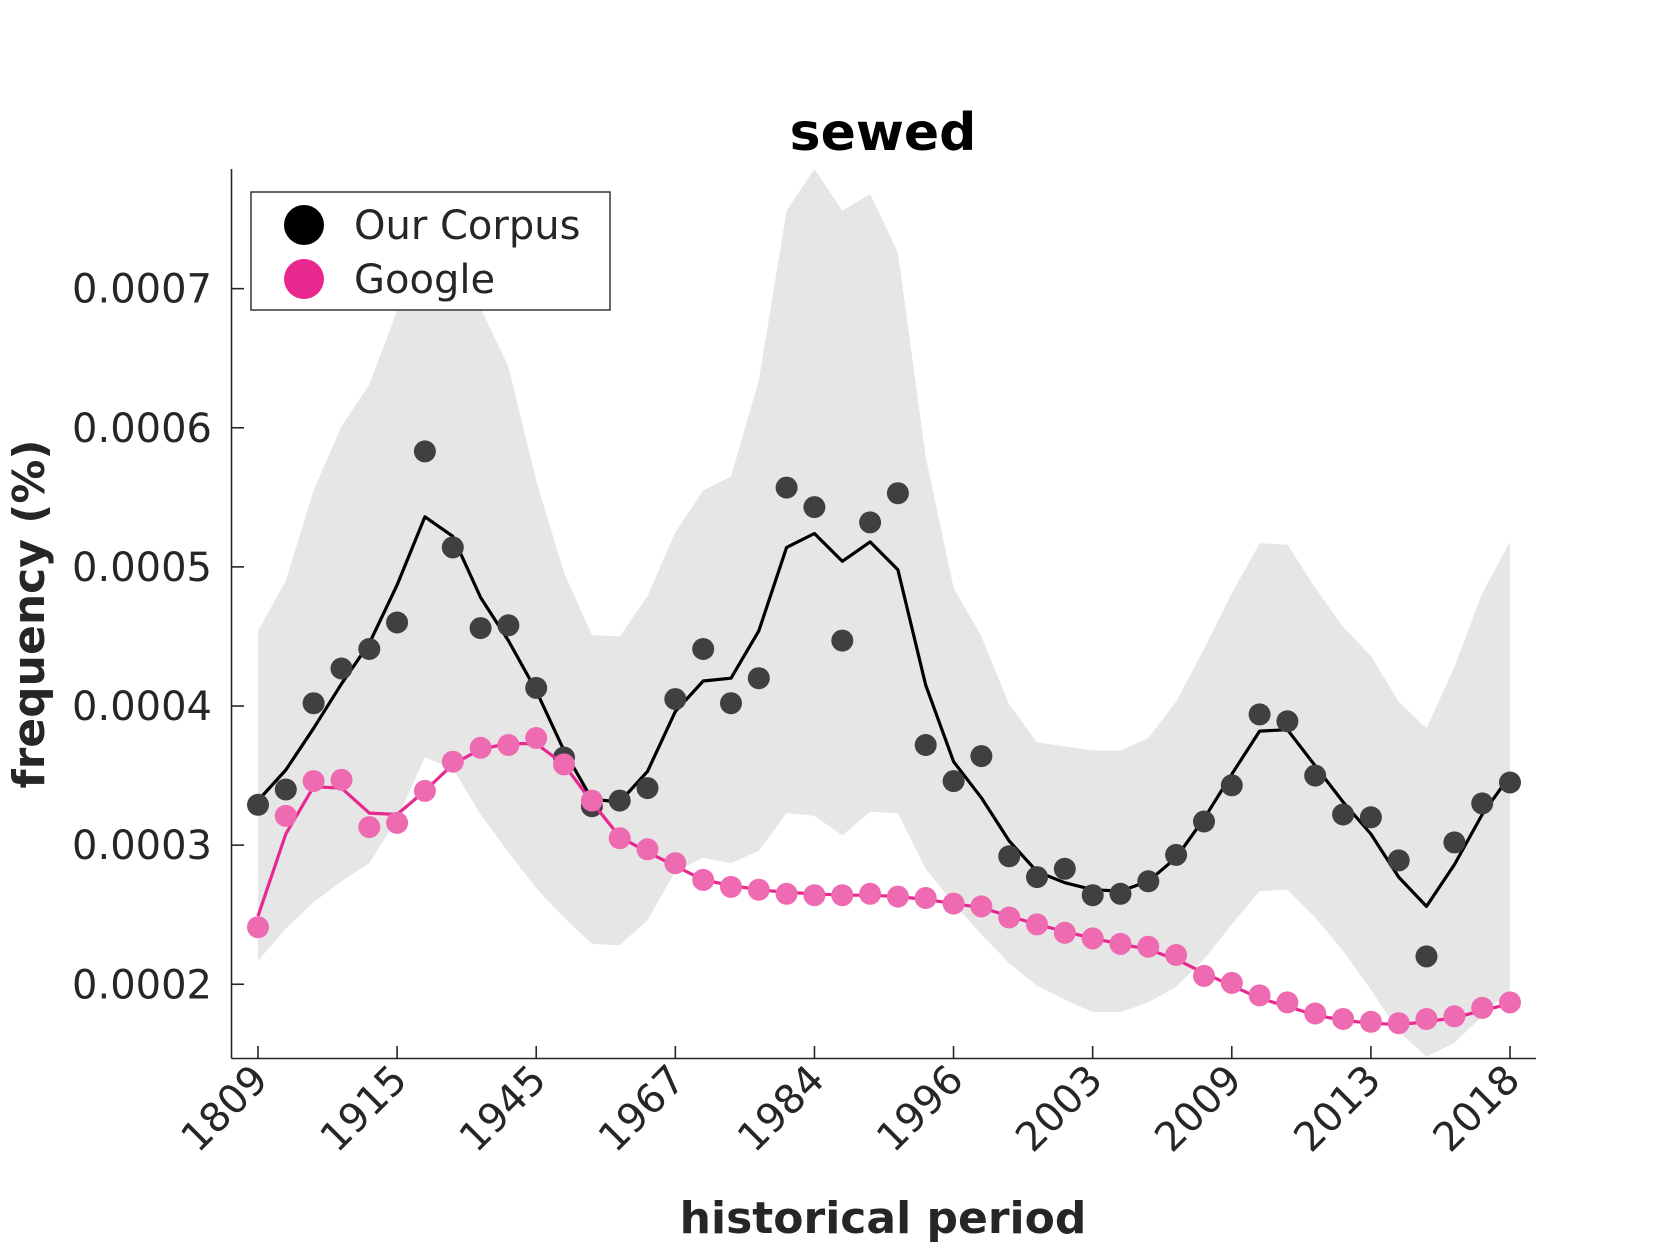  Describe the element at coordinates (304, 279) in the screenshot. I see `legend-marker-google` at that location.